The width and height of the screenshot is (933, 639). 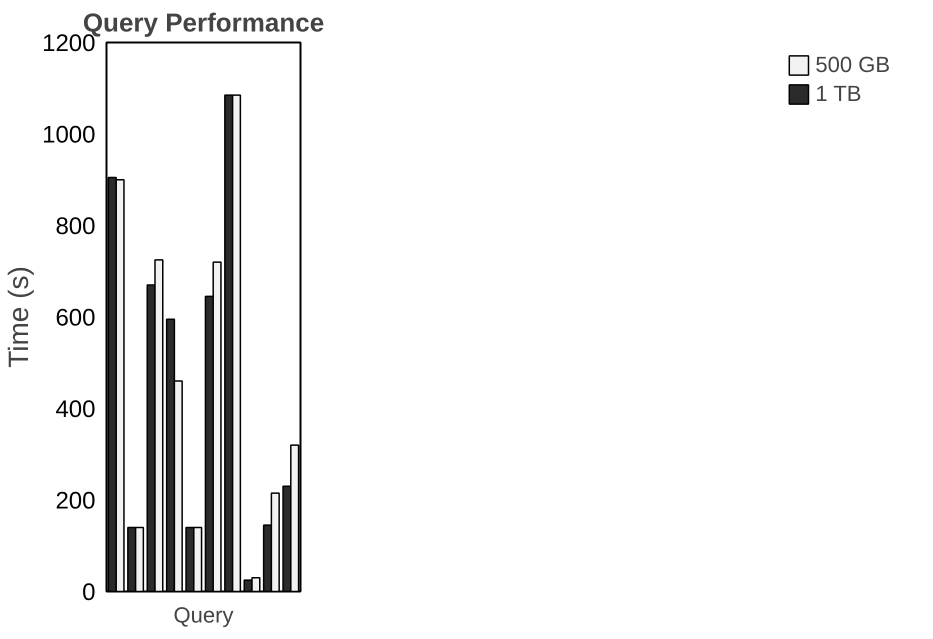 What do you see at coordinates (75, 318) in the screenshot?
I see `y-tick-label: 600` at bounding box center [75, 318].